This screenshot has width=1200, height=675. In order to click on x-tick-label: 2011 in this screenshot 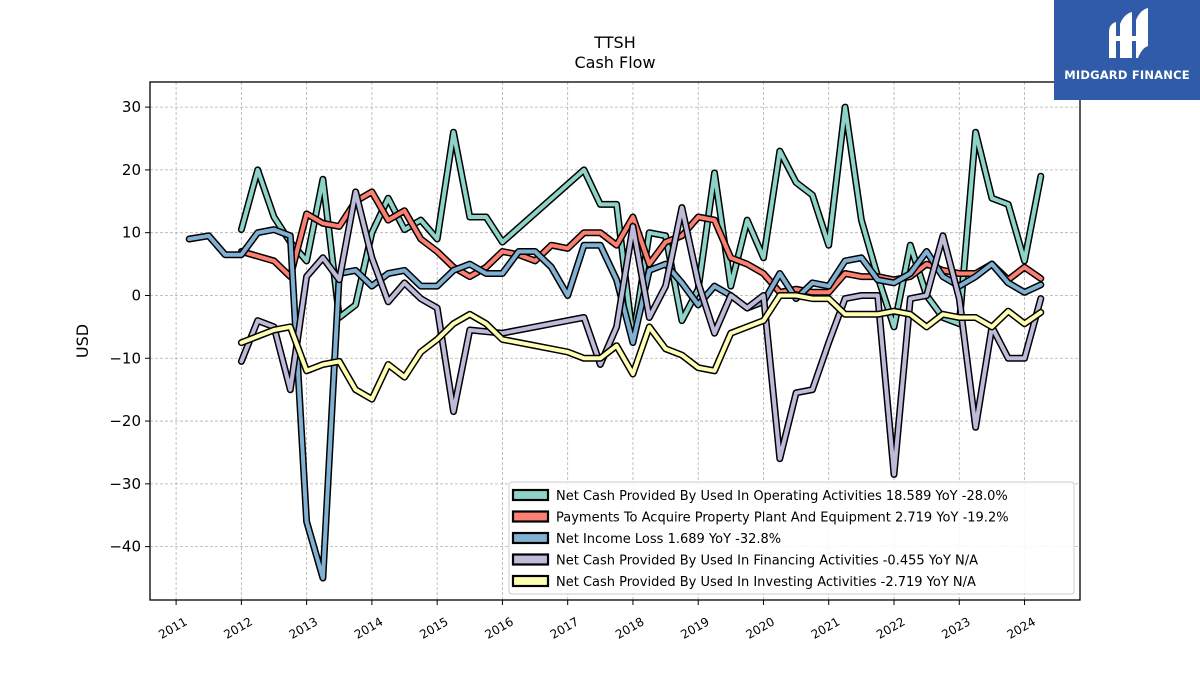, I will do `click(172, 627)`.